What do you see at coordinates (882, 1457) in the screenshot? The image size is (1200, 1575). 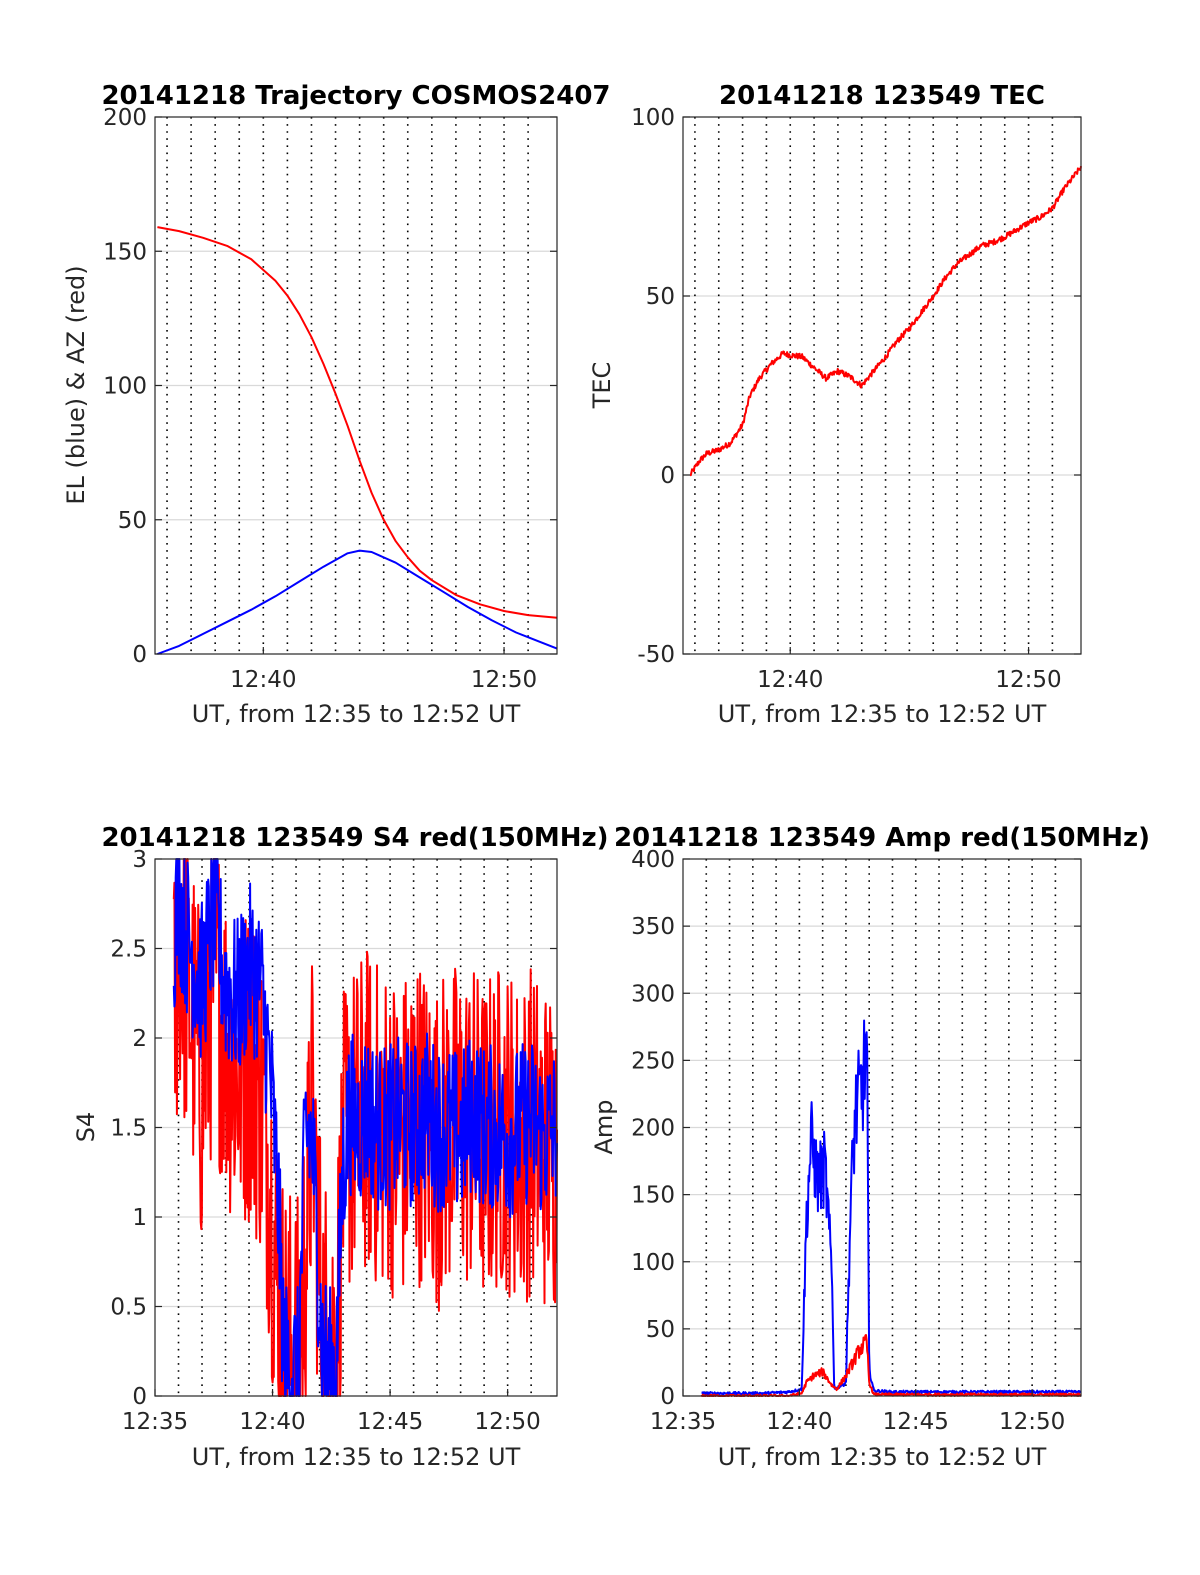 I see `xlabel-amp: UT, from 12:35 to 12:52 UT` at bounding box center [882, 1457].